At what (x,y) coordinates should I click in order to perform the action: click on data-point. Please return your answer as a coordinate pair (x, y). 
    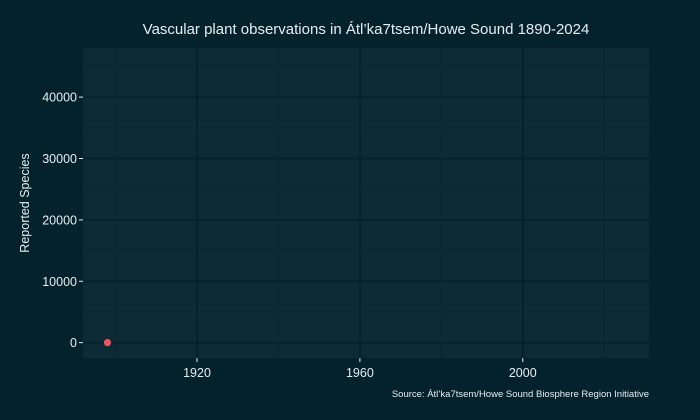
    Looking at the image, I should click on (107, 343).